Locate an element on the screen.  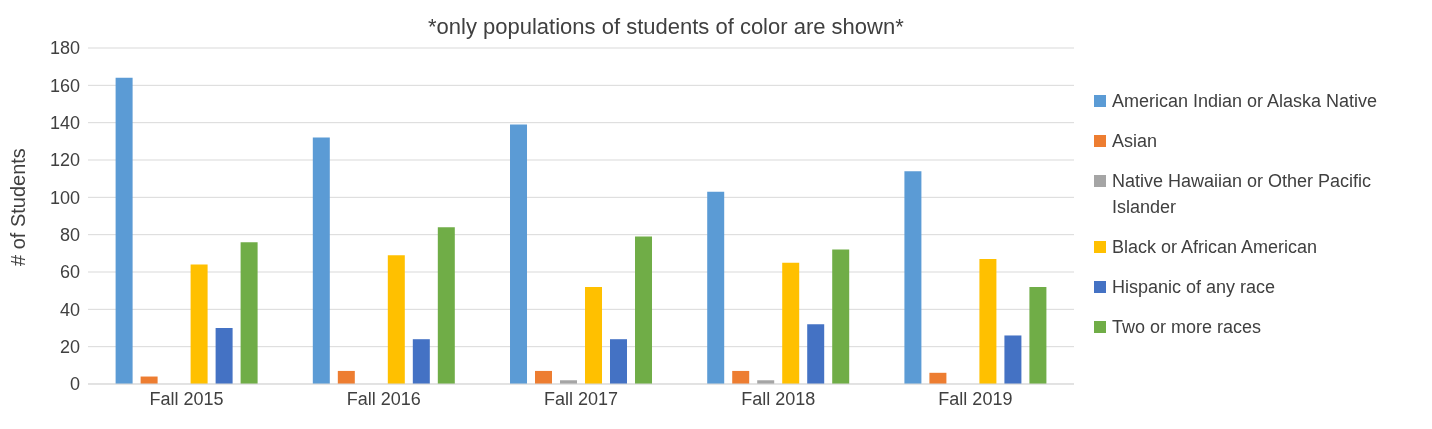
y-tick-label: 100 is located at coordinates (64, 197).